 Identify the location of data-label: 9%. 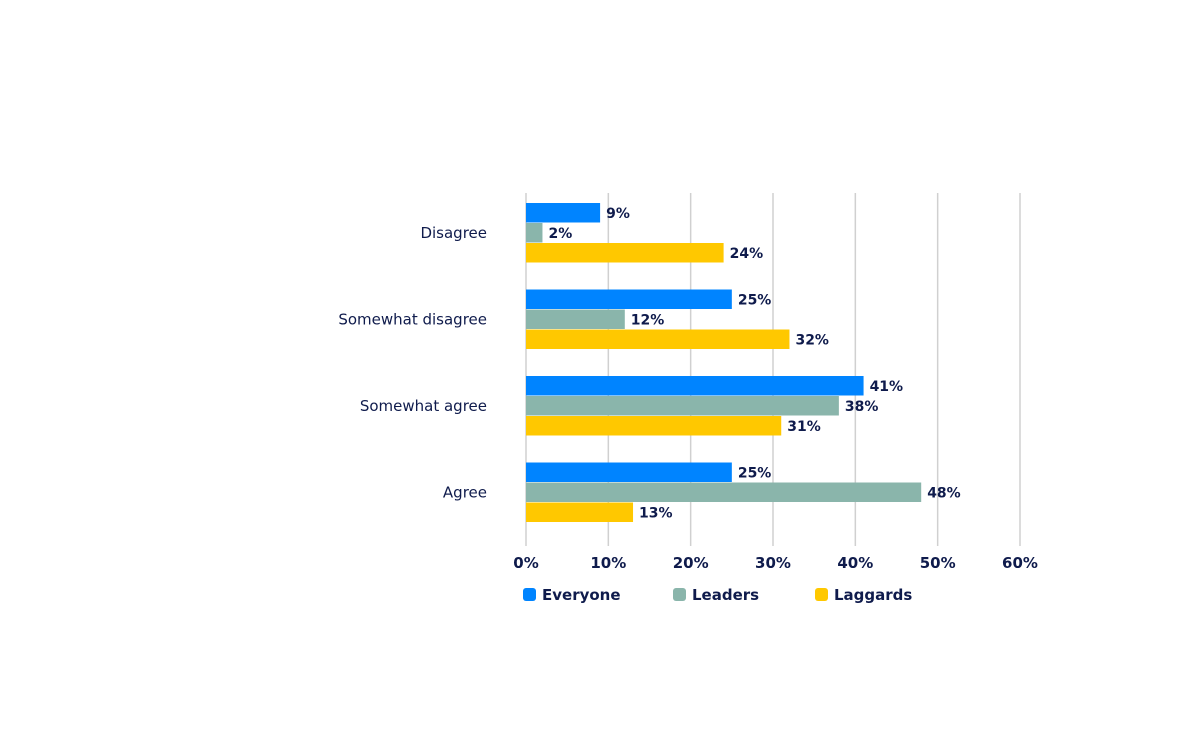
(618, 214).